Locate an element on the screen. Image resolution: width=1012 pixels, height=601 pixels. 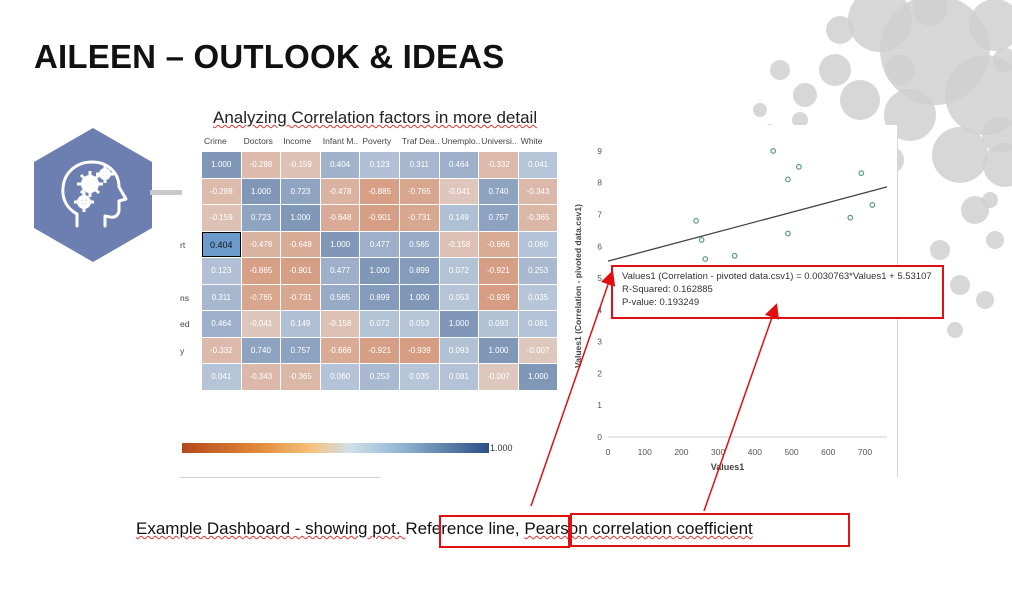
x-tick-label: 0 is located at coordinates (608, 452).